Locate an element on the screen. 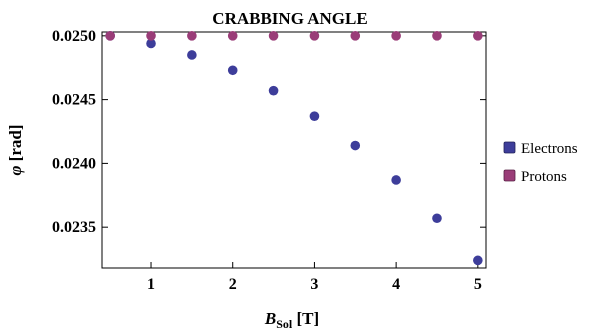  y-tick-label: 0.0240 is located at coordinates (74, 163).